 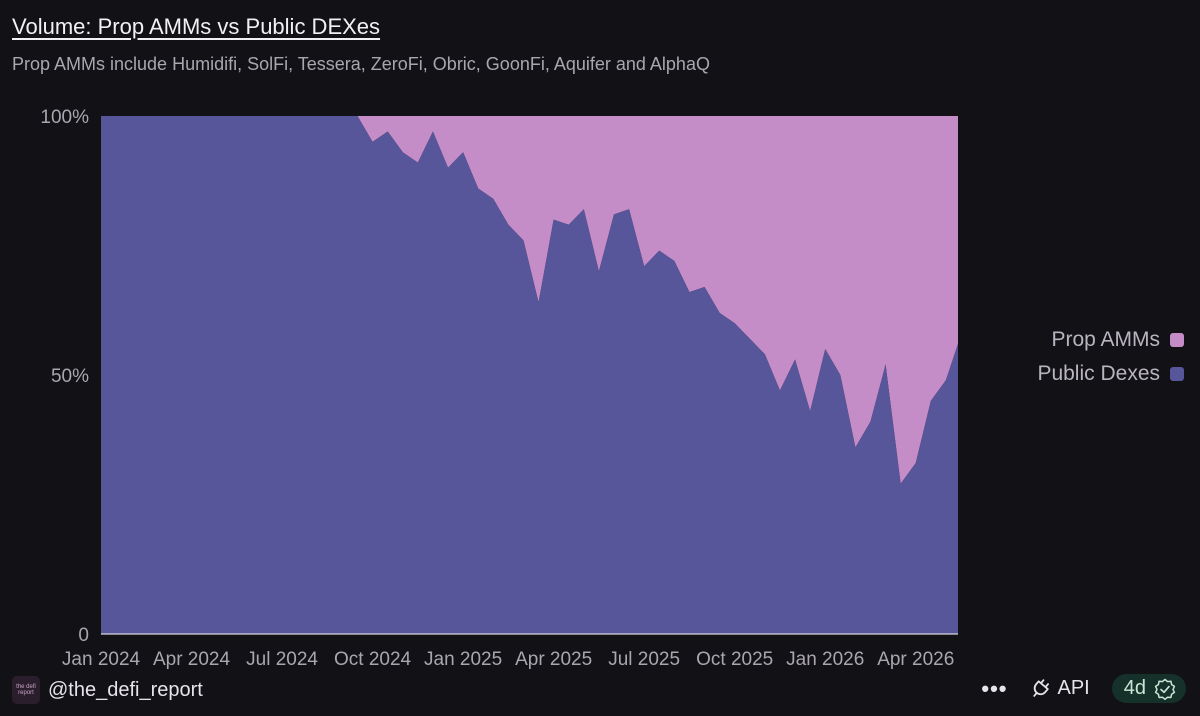 What do you see at coordinates (125, 689) in the screenshot?
I see `author-handle: @the_defi_report` at bounding box center [125, 689].